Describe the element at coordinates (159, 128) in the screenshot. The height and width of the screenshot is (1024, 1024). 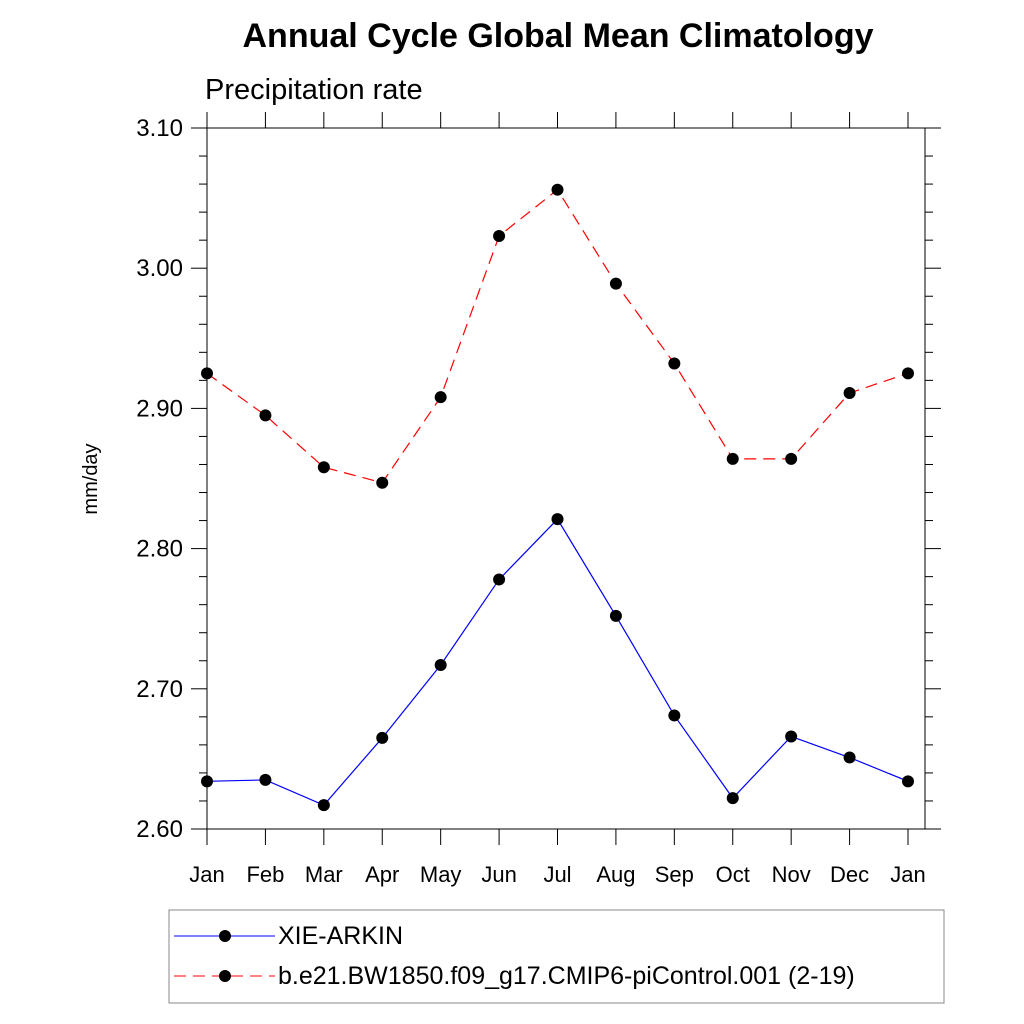
I see `y-tick-label: 3.10` at that location.